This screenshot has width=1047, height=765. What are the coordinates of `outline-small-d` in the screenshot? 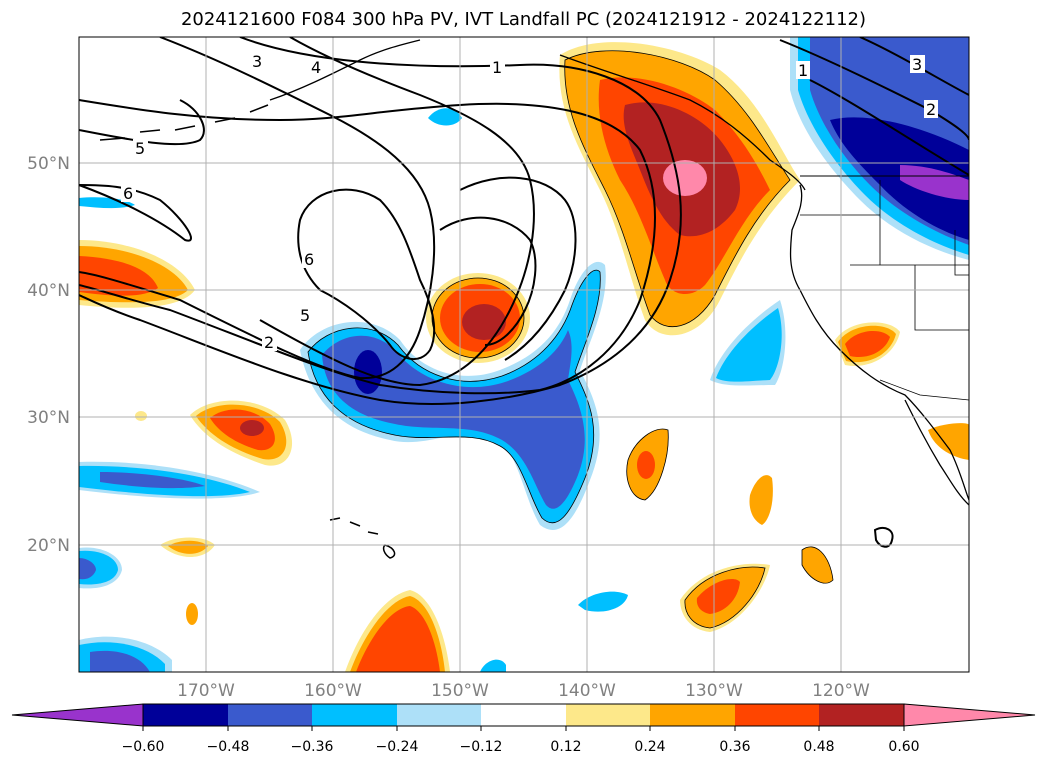 It's located at (817, 565).